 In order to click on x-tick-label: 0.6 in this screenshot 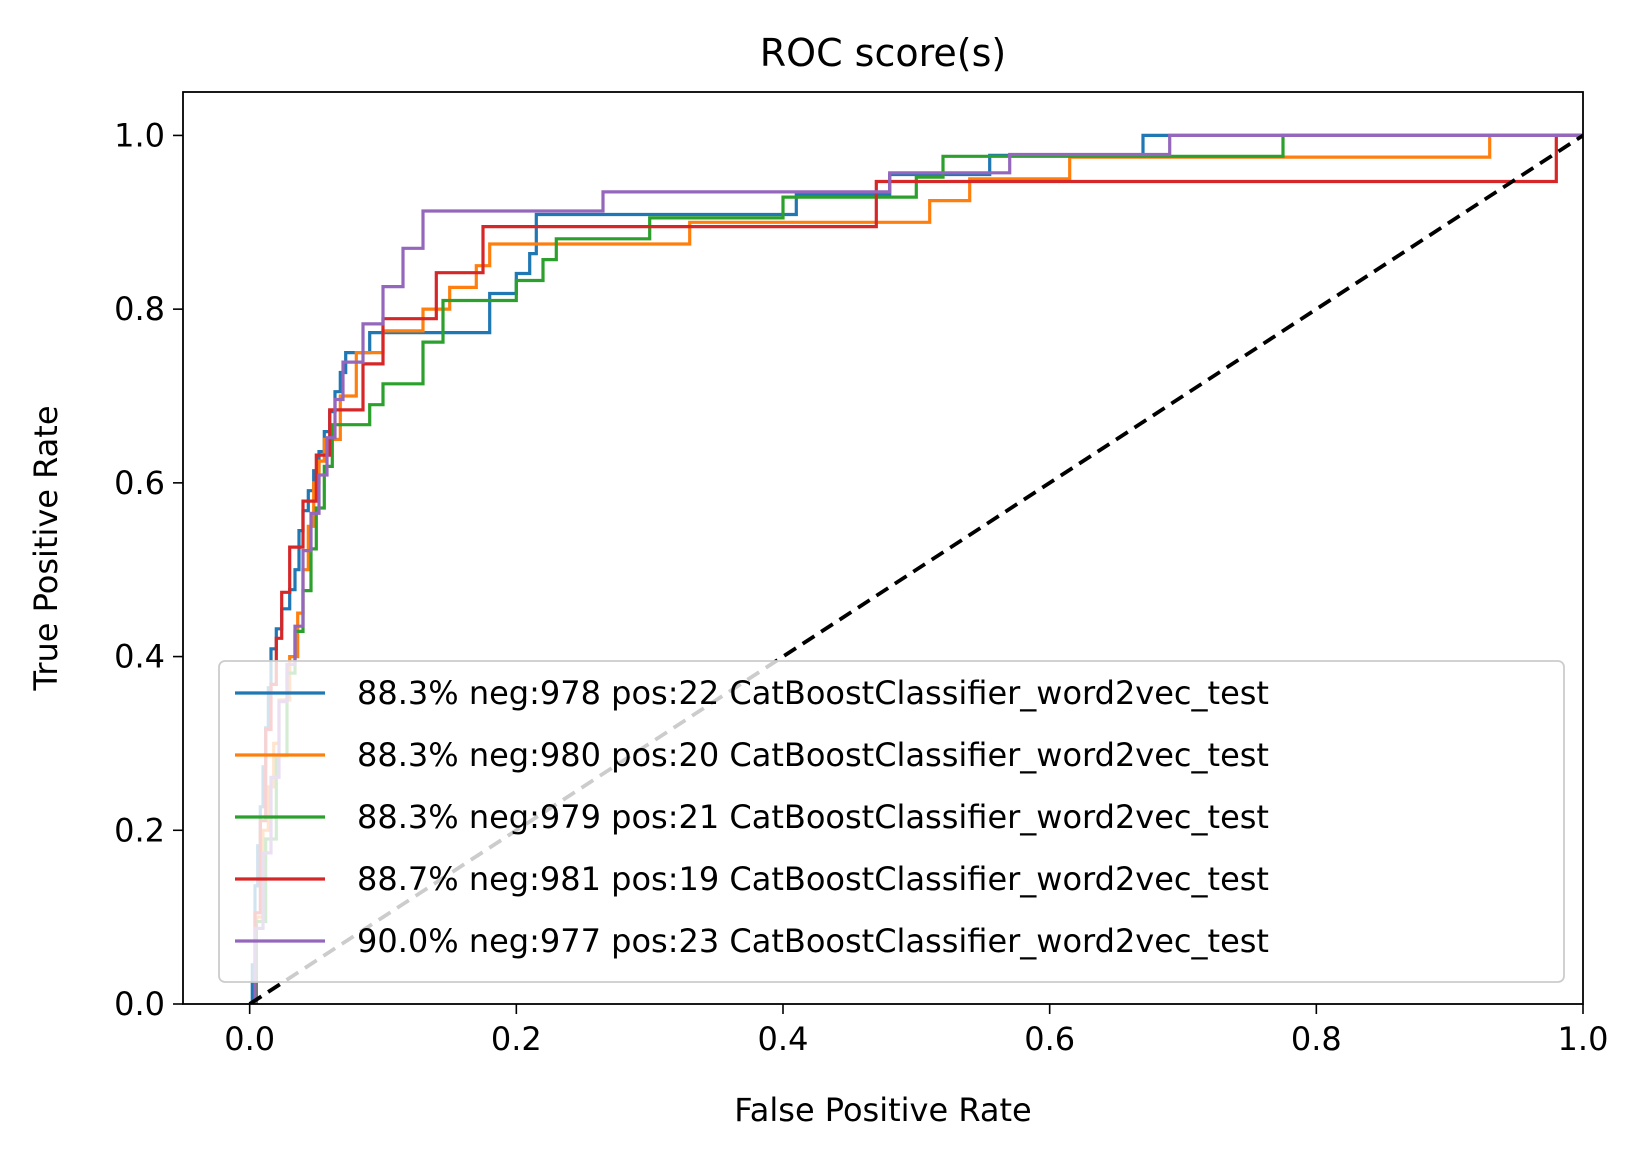, I will do `click(1049, 1039)`.